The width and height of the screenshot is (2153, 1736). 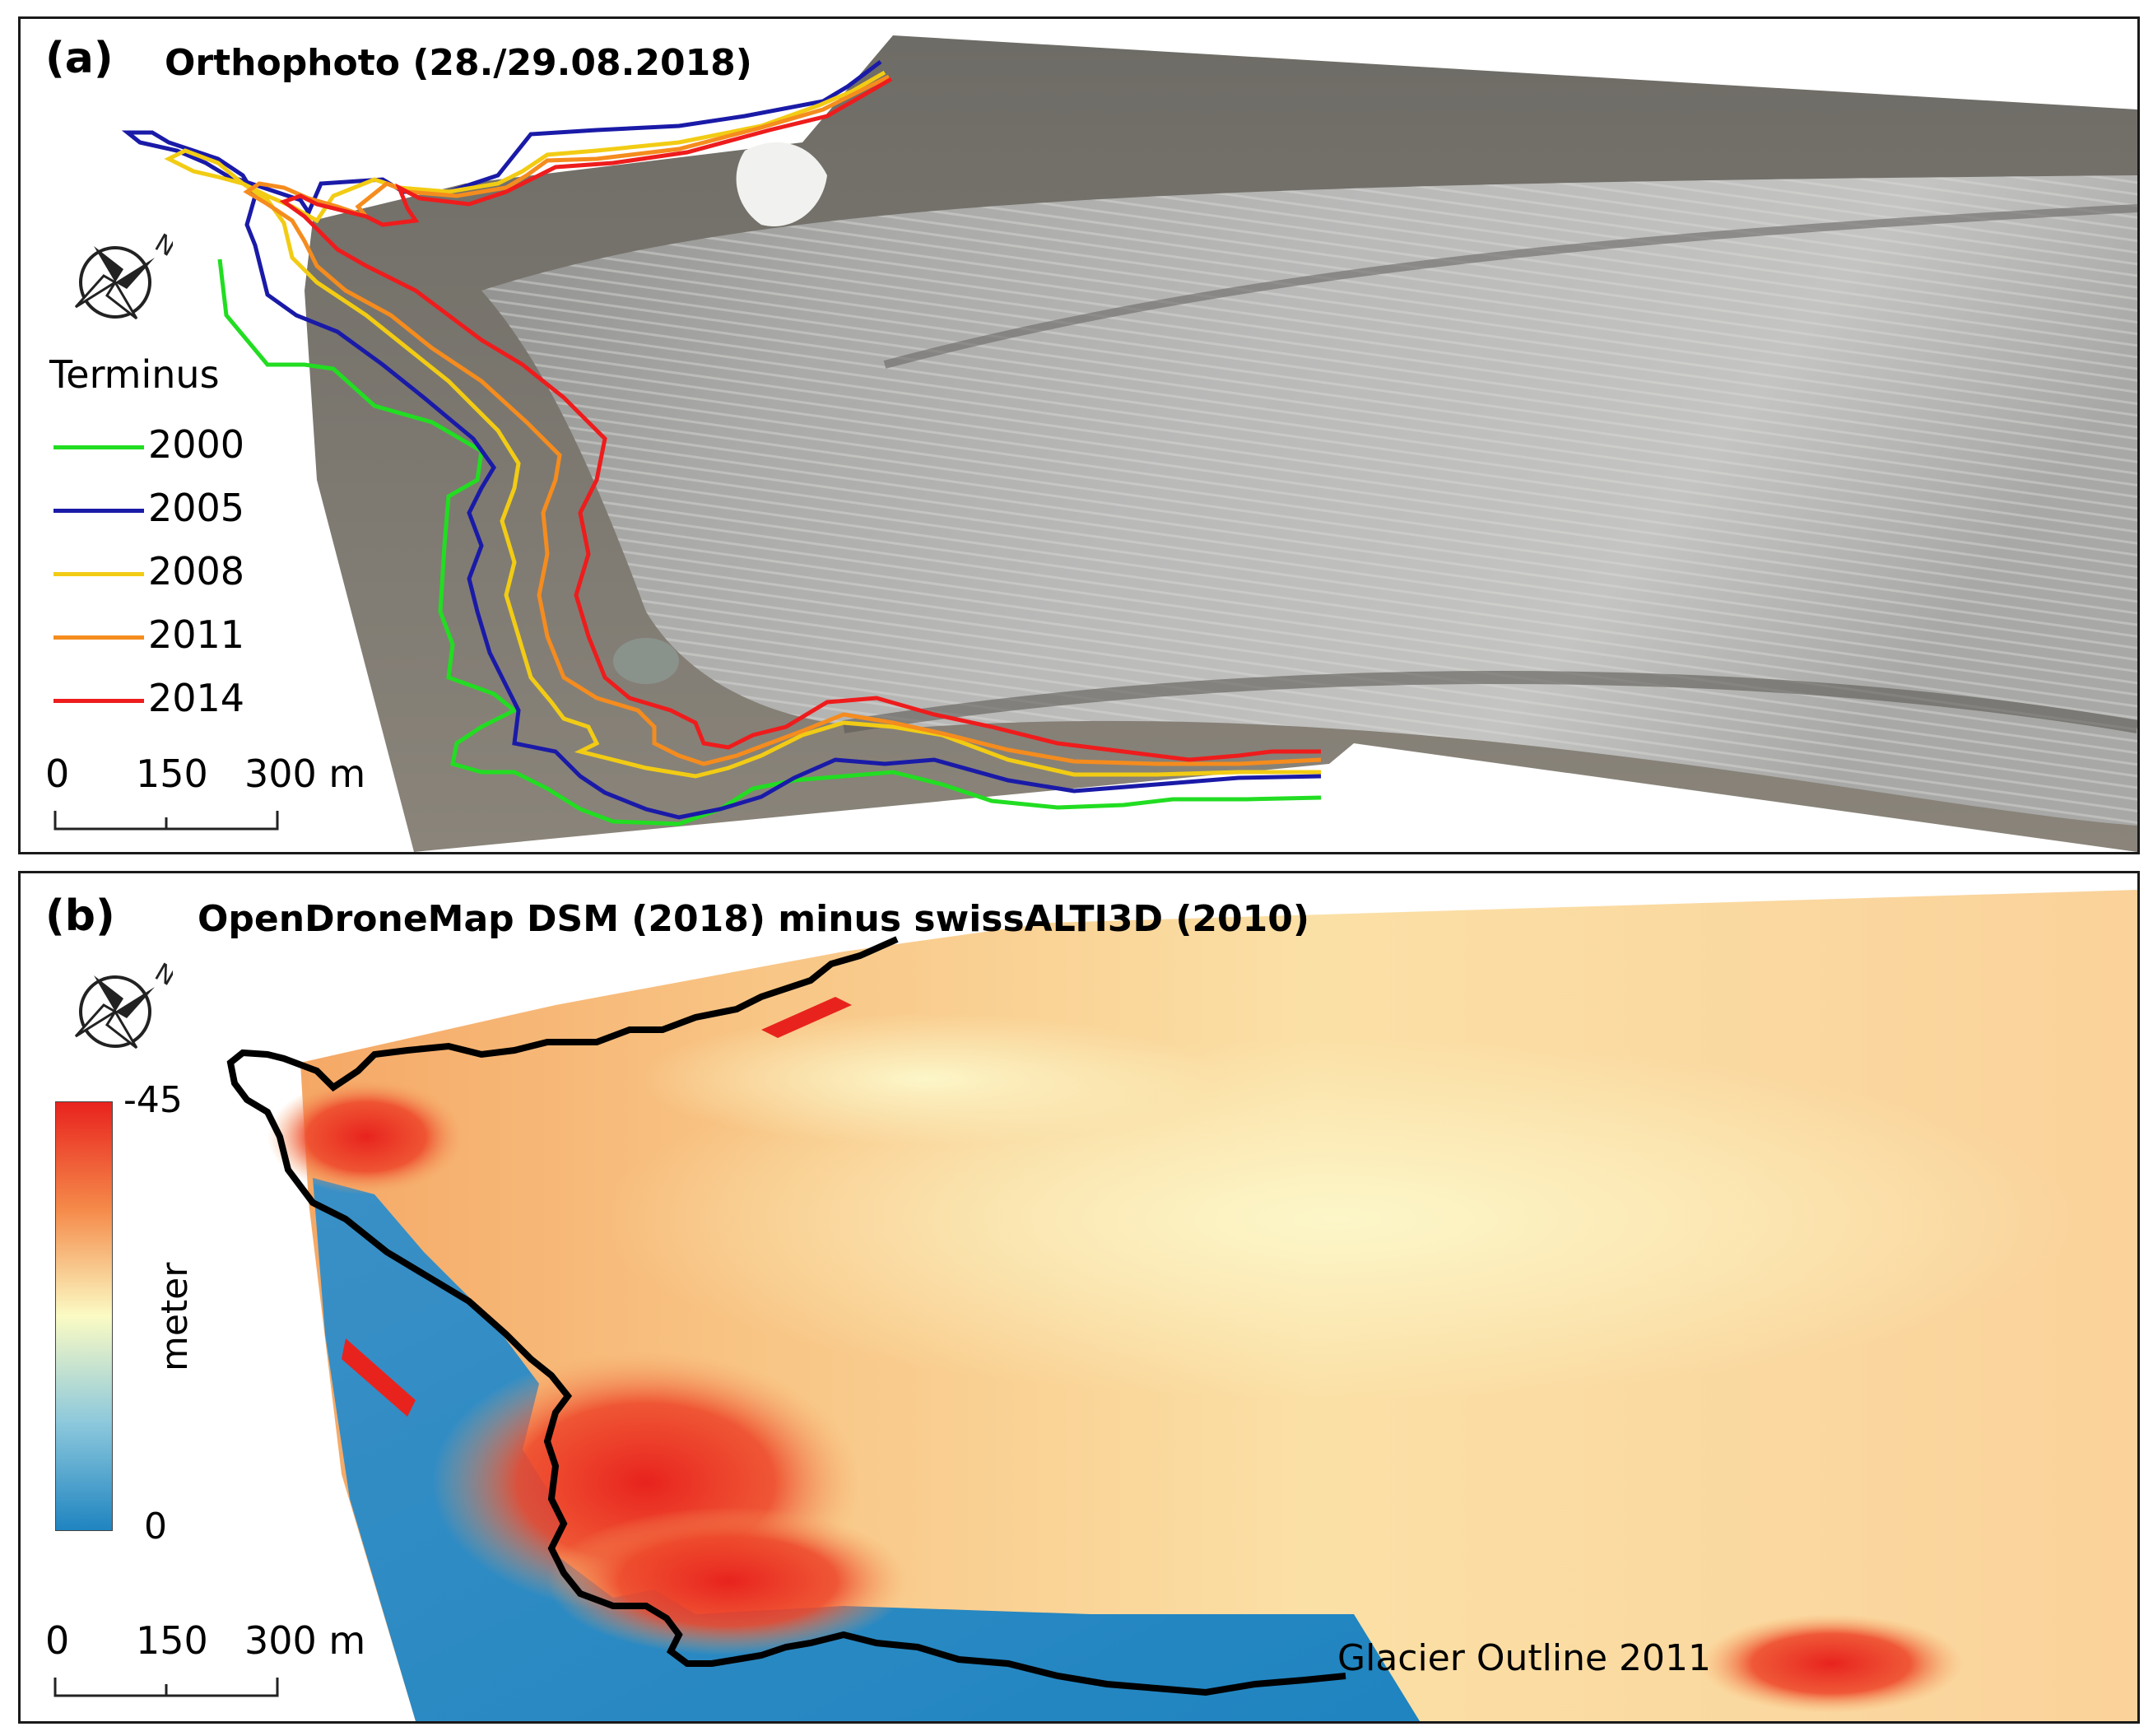 I want to click on legend-swatch-2011, so click(x=98, y=637).